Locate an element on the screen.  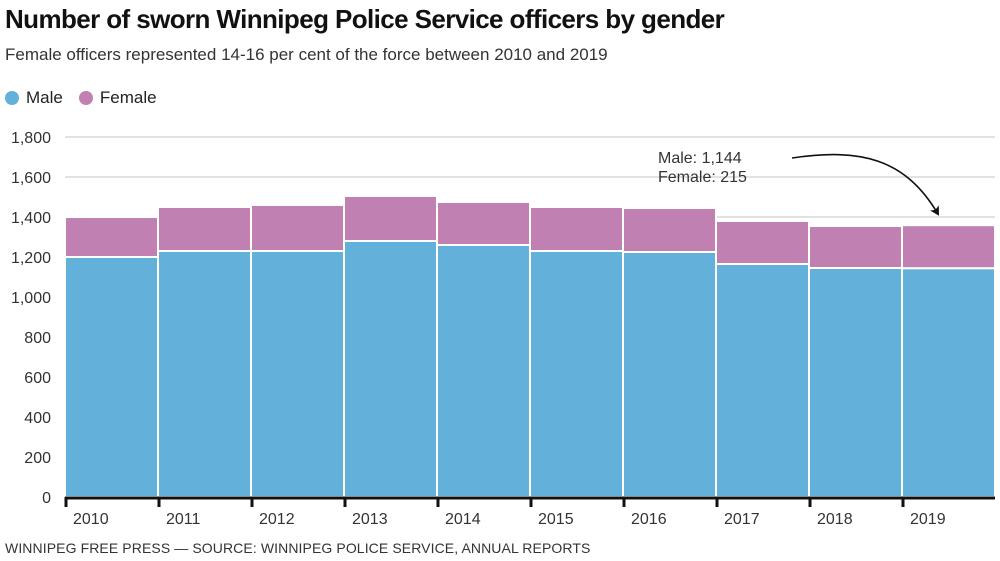
x-tick-label: 2017 is located at coordinates (742, 519).